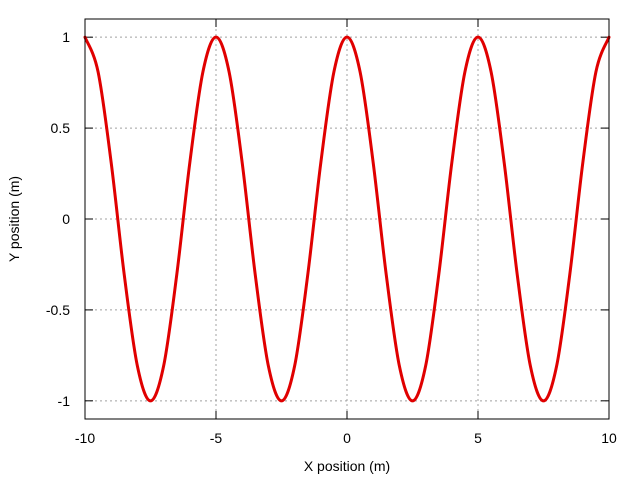 The width and height of the screenshot is (640, 480). Describe the element at coordinates (216, 438) in the screenshot. I see `x-tick-label: -5` at that location.